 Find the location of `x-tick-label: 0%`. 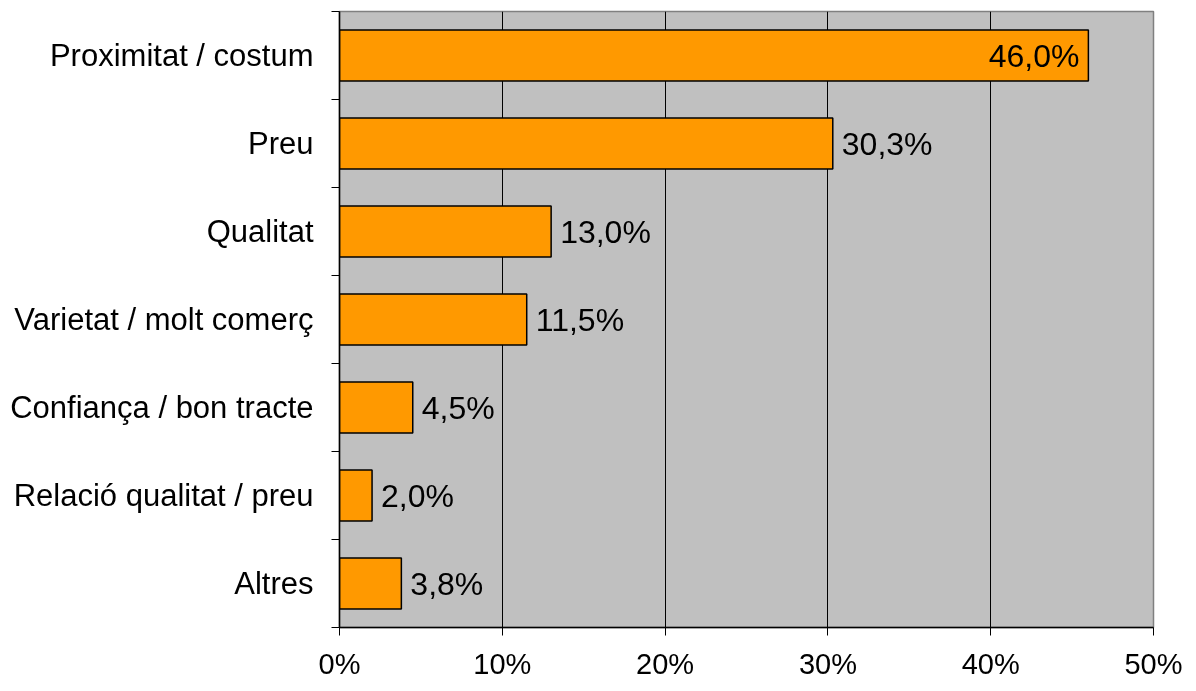

x-tick-label: 0% is located at coordinates (339, 663).